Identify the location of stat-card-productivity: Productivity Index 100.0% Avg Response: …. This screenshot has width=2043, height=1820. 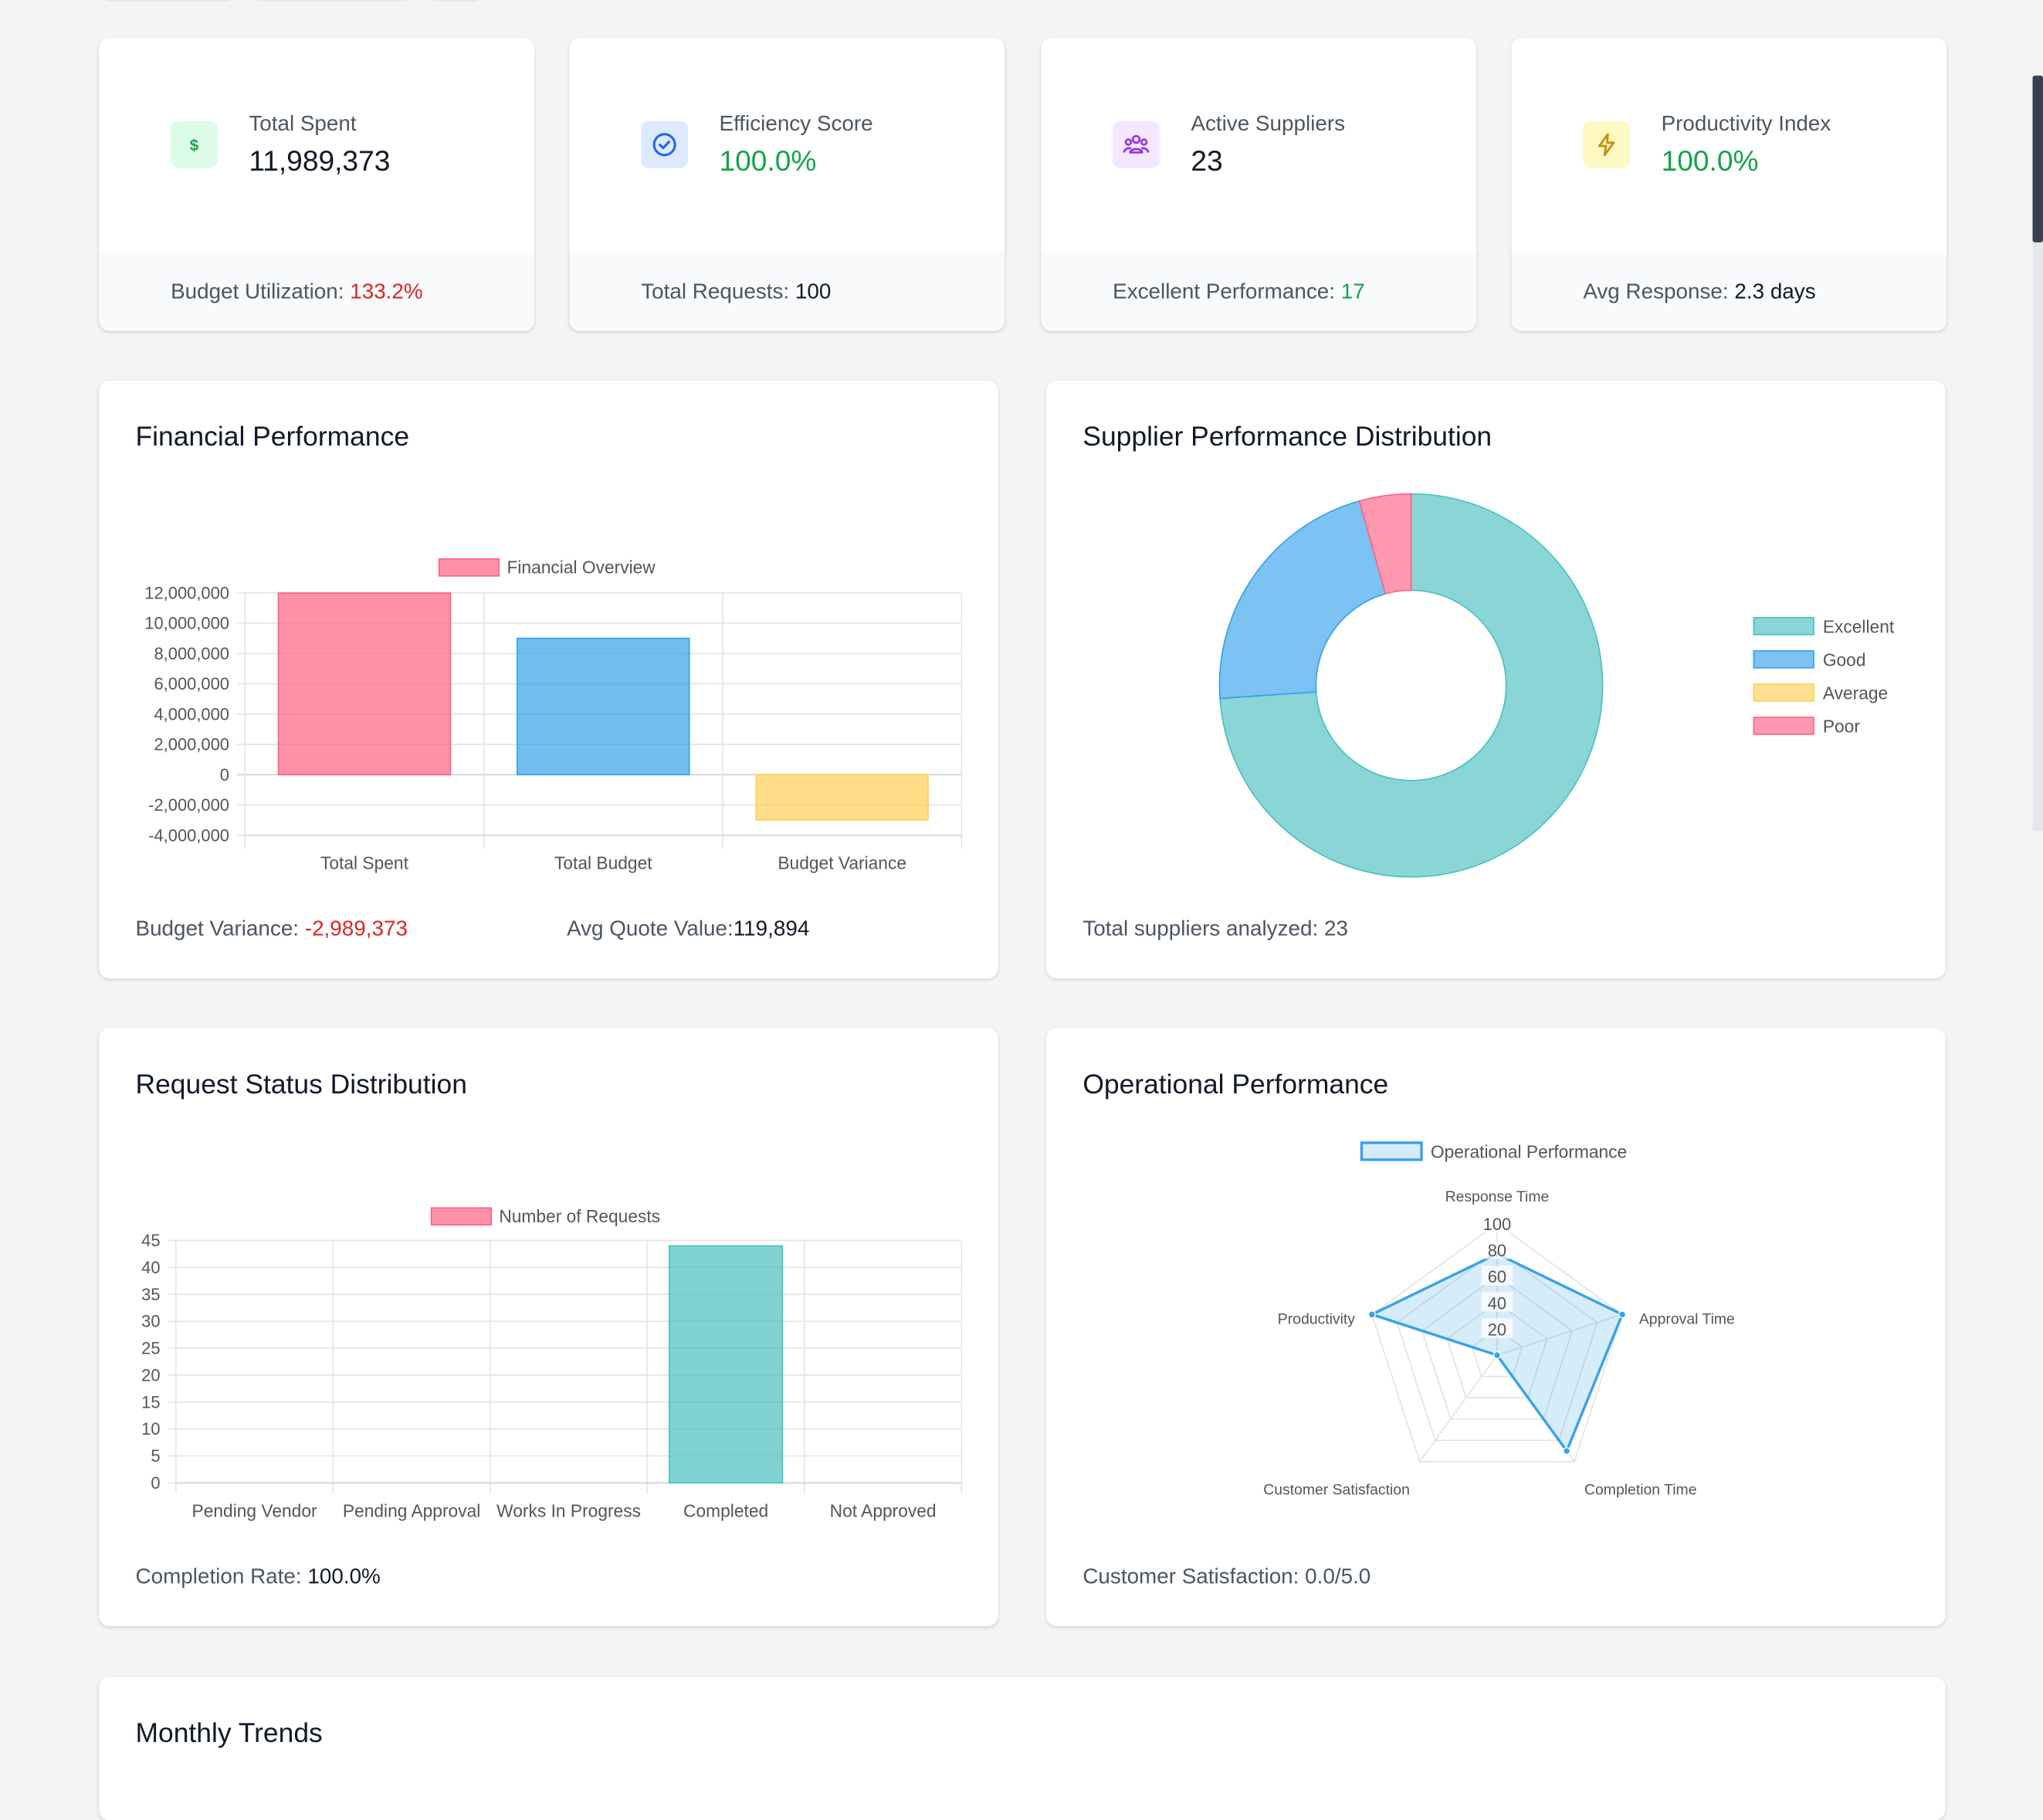
(1729, 184).